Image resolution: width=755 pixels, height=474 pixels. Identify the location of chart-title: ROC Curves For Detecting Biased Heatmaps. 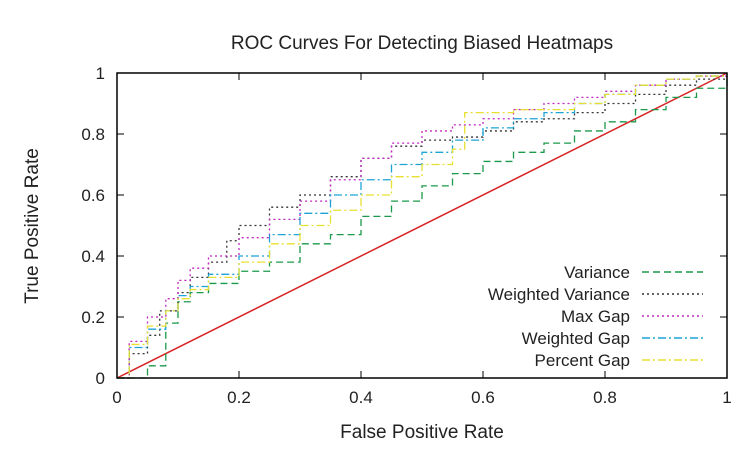
(422, 43).